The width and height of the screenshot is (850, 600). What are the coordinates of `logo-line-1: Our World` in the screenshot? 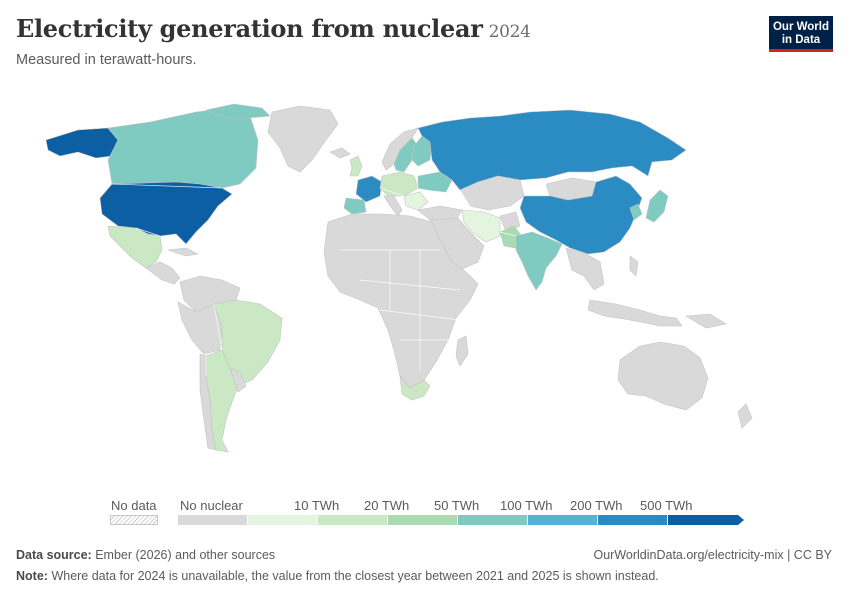 It's located at (800, 27).